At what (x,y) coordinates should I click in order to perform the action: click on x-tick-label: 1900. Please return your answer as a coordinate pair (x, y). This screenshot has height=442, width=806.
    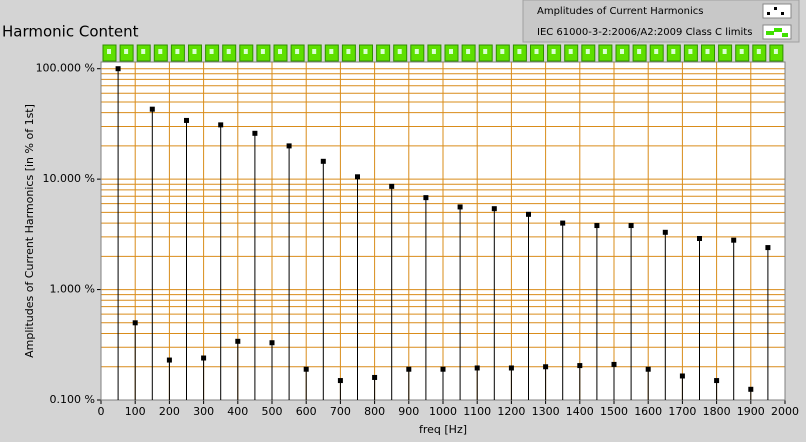
    Looking at the image, I should click on (751, 411).